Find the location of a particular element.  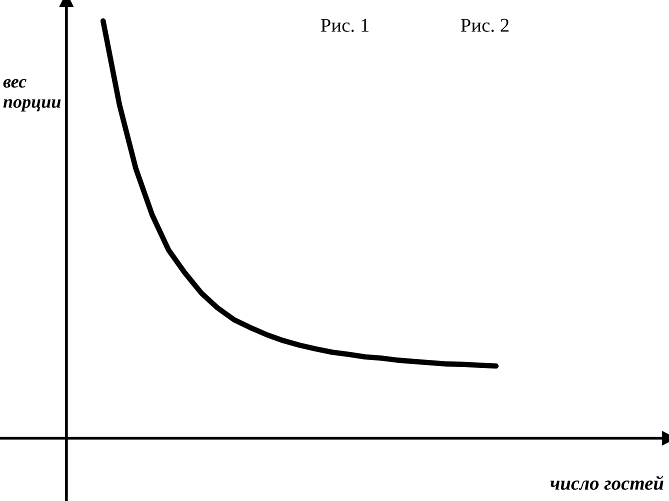

y-axis-title: вес порции is located at coordinates (32, 95).